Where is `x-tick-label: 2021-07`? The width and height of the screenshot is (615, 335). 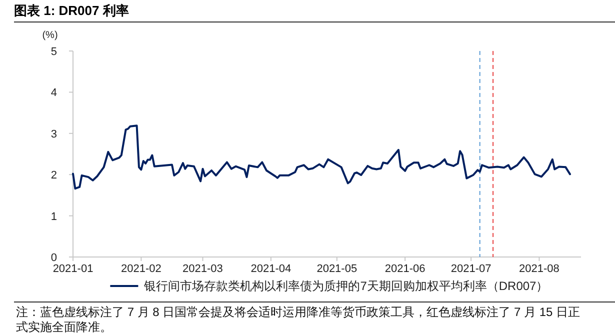 x-tick-label: 2021-07 is located at coordinates (471, 269).